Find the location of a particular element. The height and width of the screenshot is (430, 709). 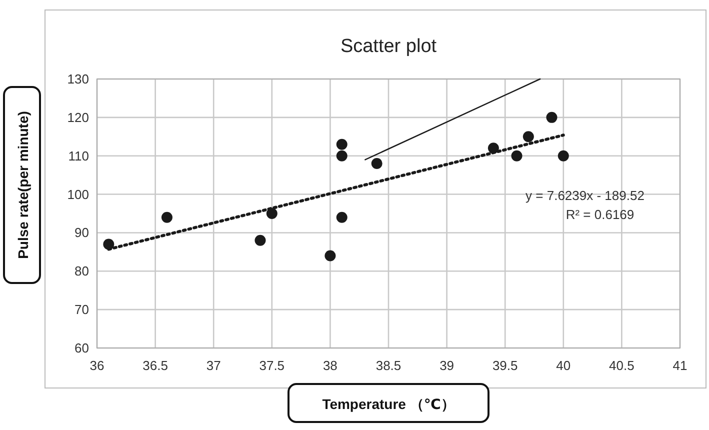

y-tick-label: 60 is located at coordinates (81, 348).